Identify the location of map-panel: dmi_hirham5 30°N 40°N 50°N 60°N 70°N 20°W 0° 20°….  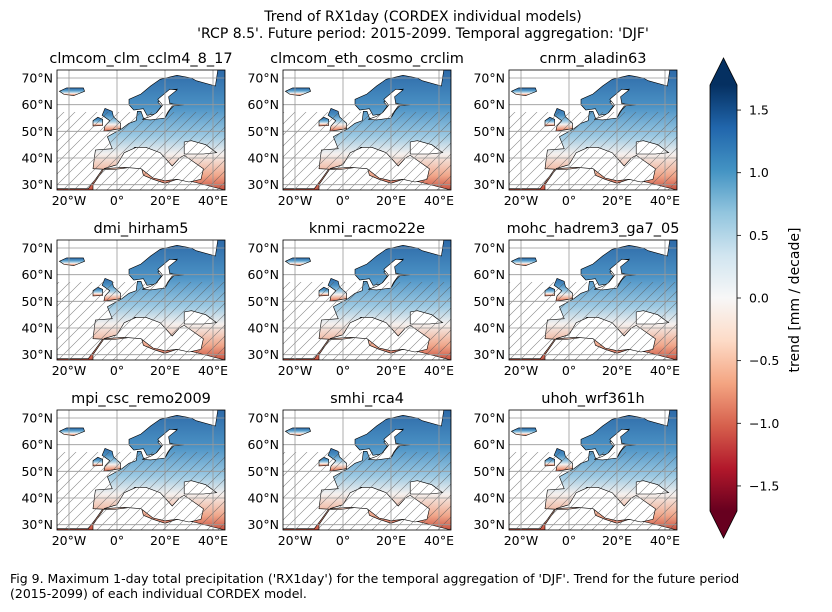
(131, 299).